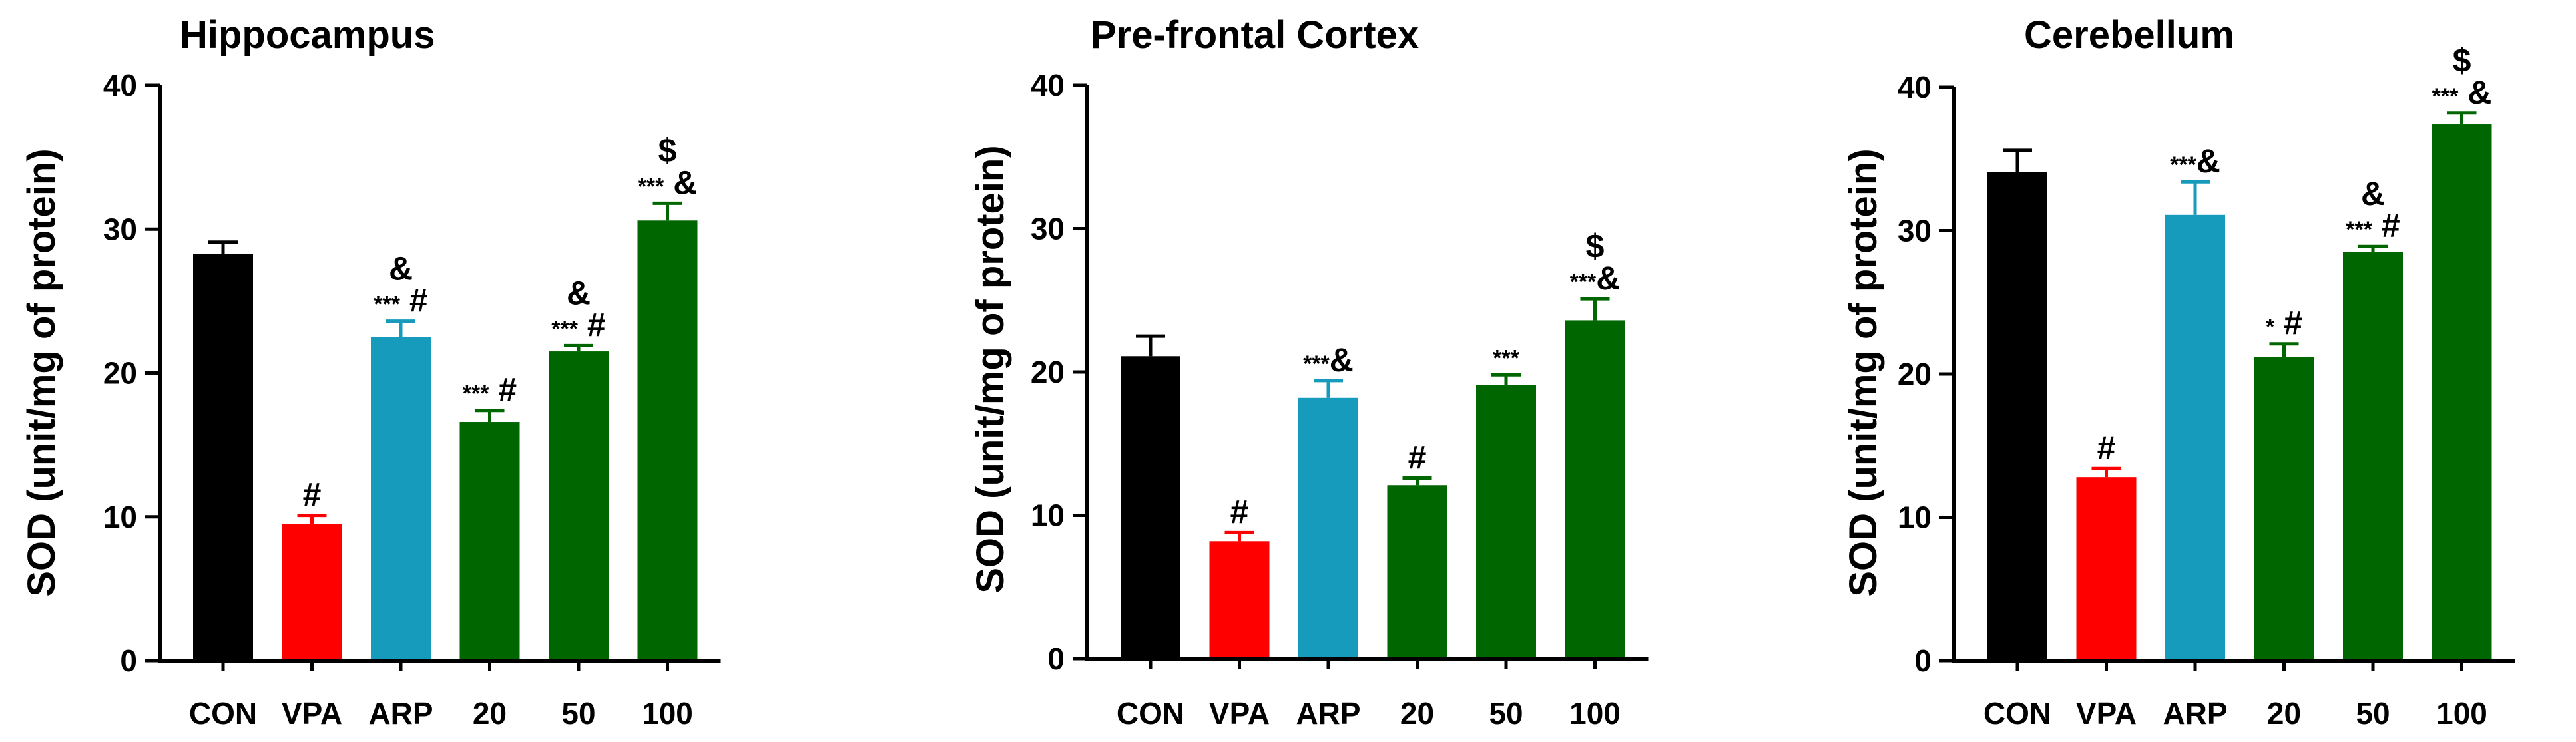  I want to click on chart-title: Hippocampus, so click(308, 35).